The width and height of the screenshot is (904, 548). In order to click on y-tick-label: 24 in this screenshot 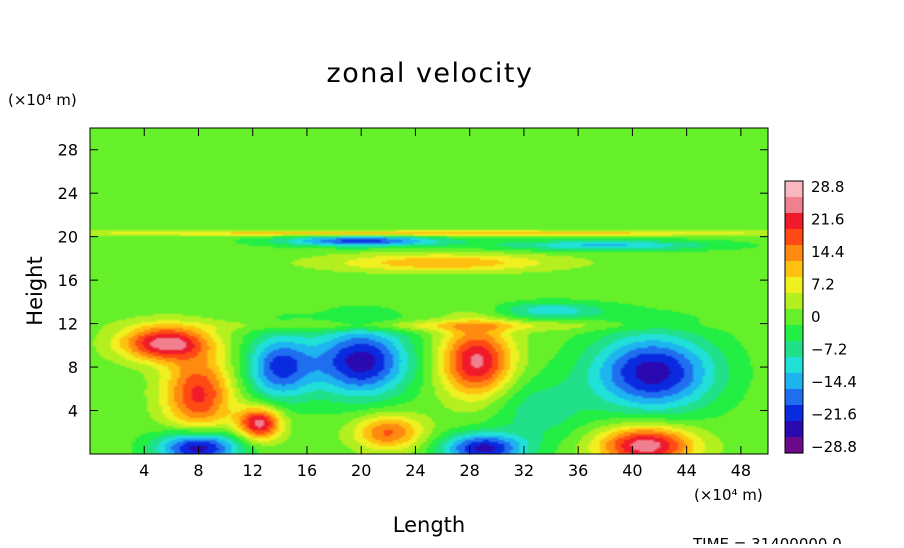, I will do `click(68, 193)`.